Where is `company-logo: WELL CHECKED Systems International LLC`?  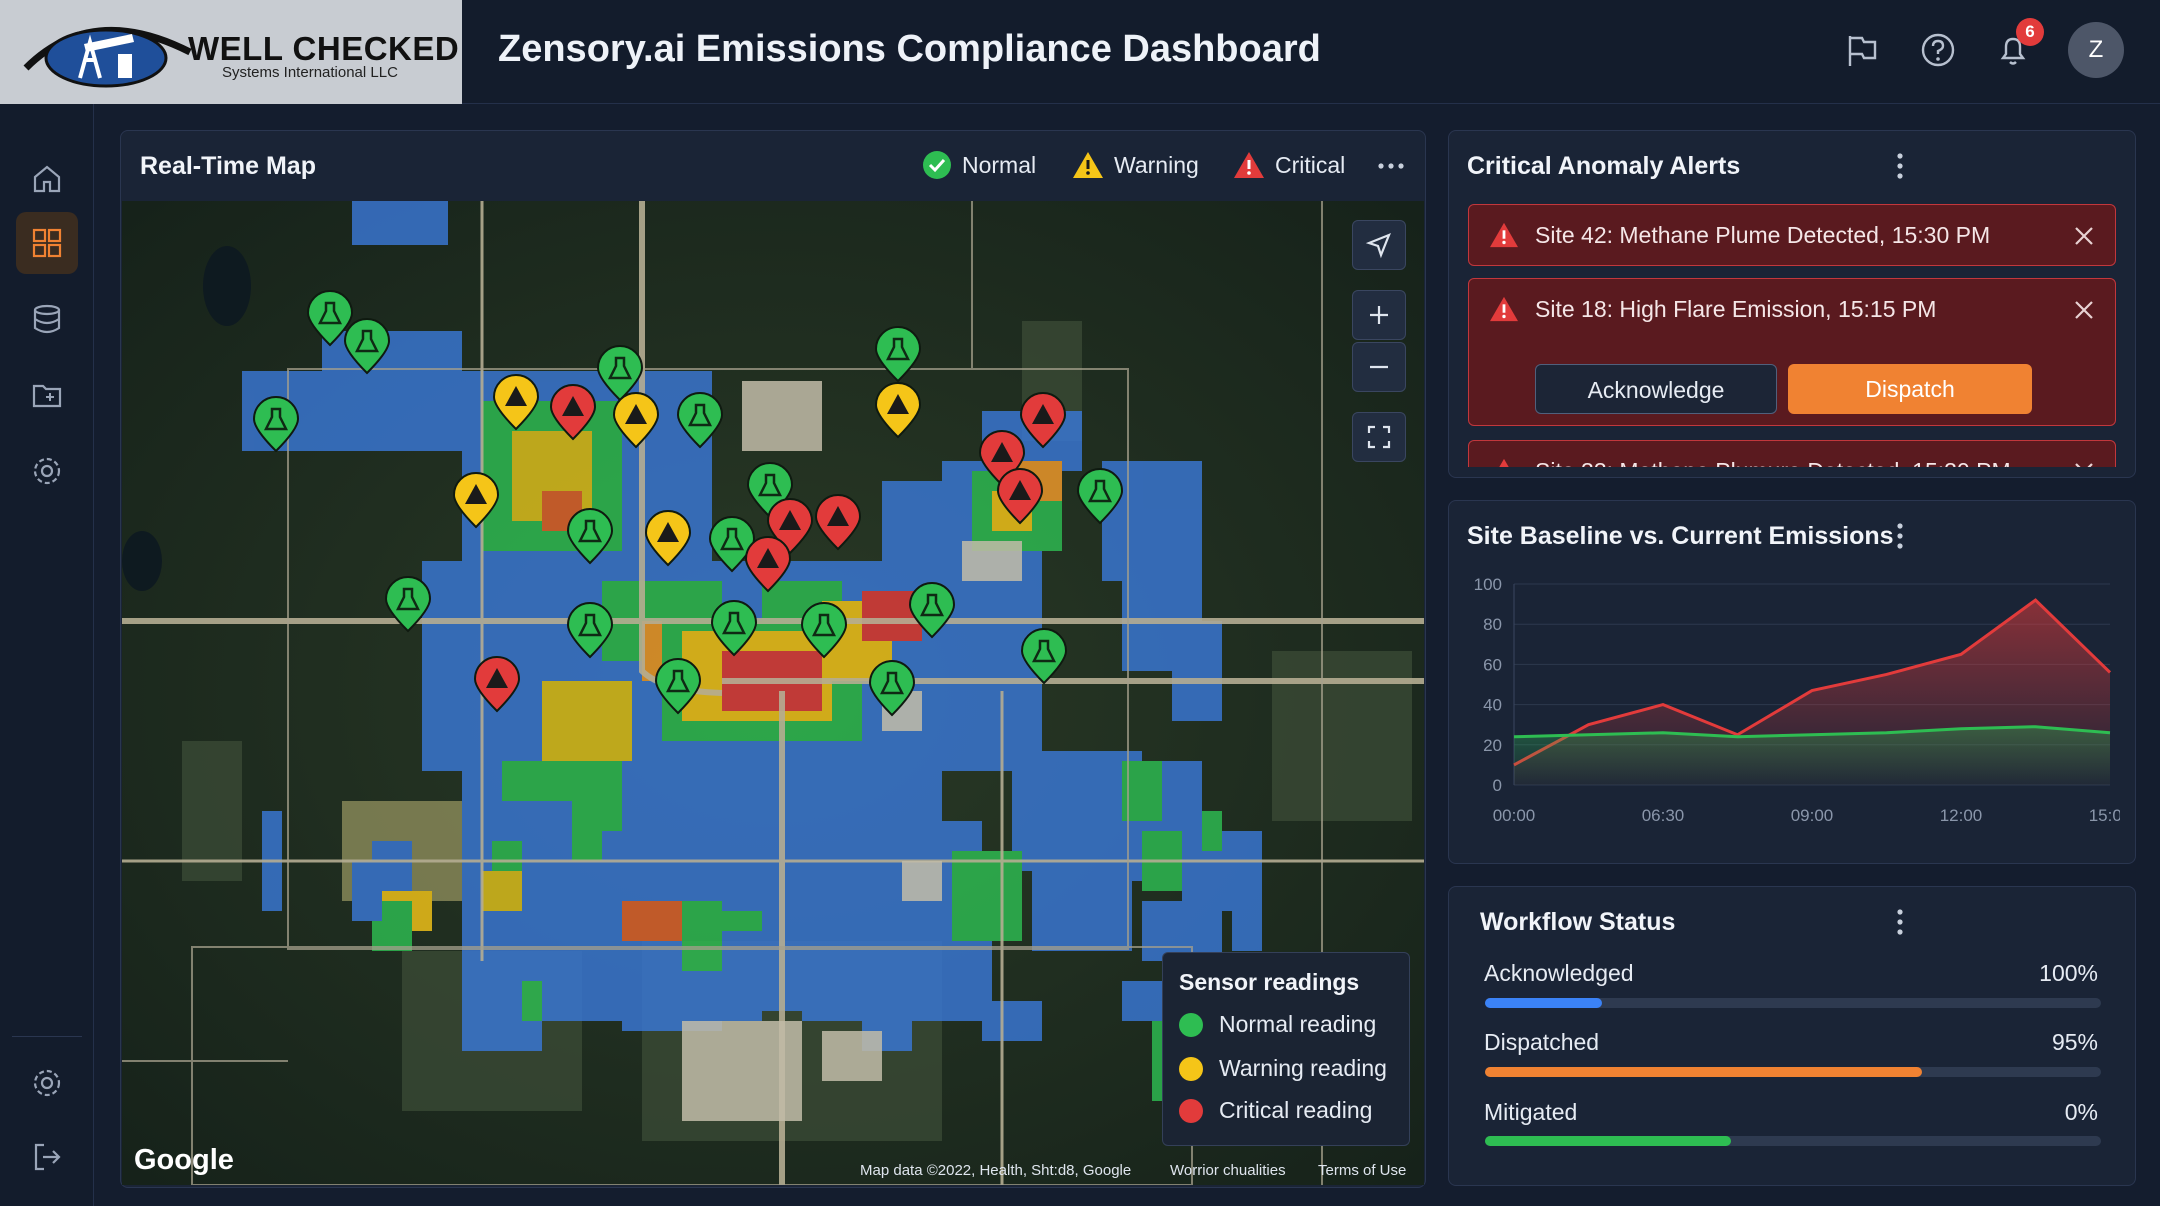
company-logo: WELL CHECKED Systems International LLC is located at coordinates (231, 52).